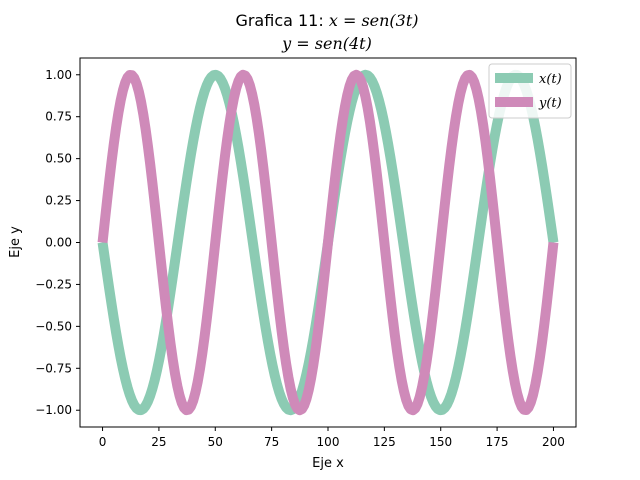 The height and width of the screenshot is (480, 640). I want to click on x-tick-label: 50, so click(215, 442).